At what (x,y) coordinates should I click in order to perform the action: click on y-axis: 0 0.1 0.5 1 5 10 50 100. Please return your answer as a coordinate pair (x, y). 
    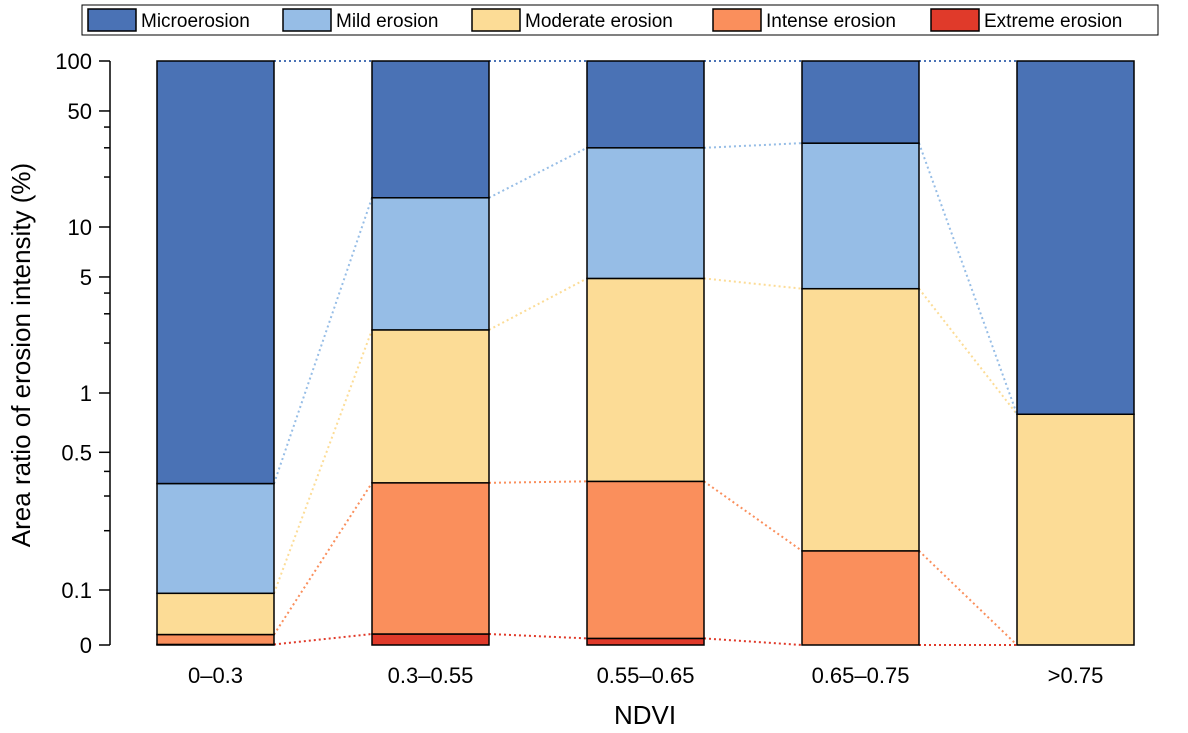
    Looking at the image, I should click on (83, 353).